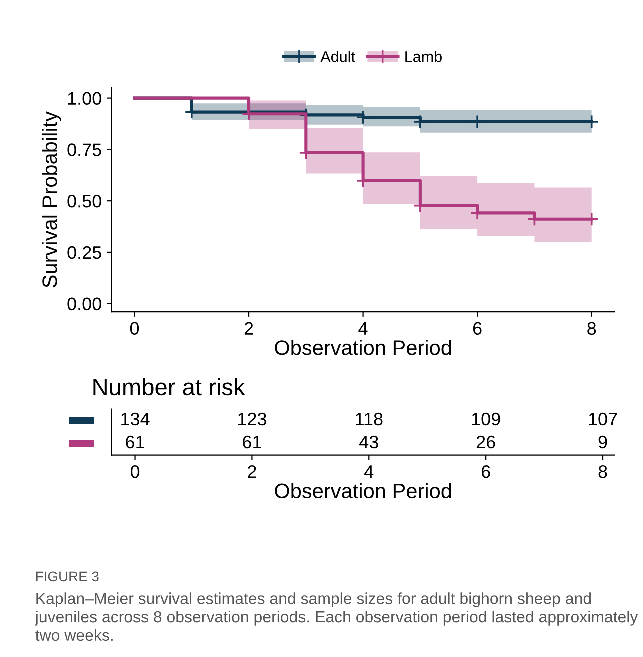 Image resolution: width=643 pixels, height=657 pixels. Describe the element at coordinates (67, 577) in the screenshot. I see `caption: FIGURE 3` at that location.